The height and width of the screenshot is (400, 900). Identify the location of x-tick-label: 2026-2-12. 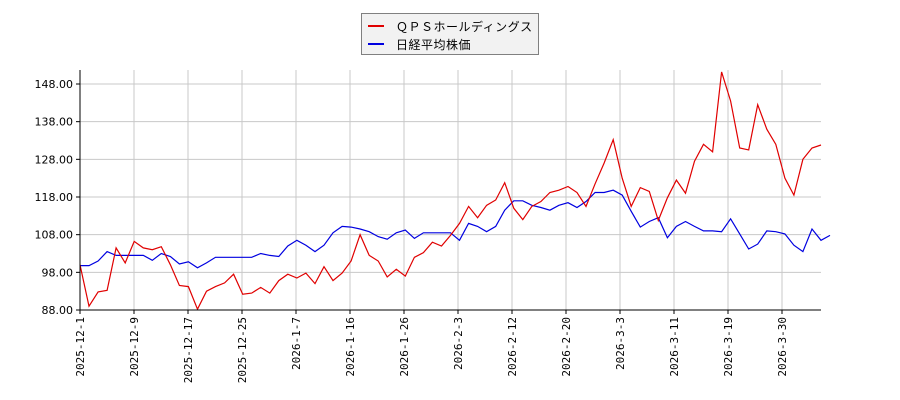
(512, 347).